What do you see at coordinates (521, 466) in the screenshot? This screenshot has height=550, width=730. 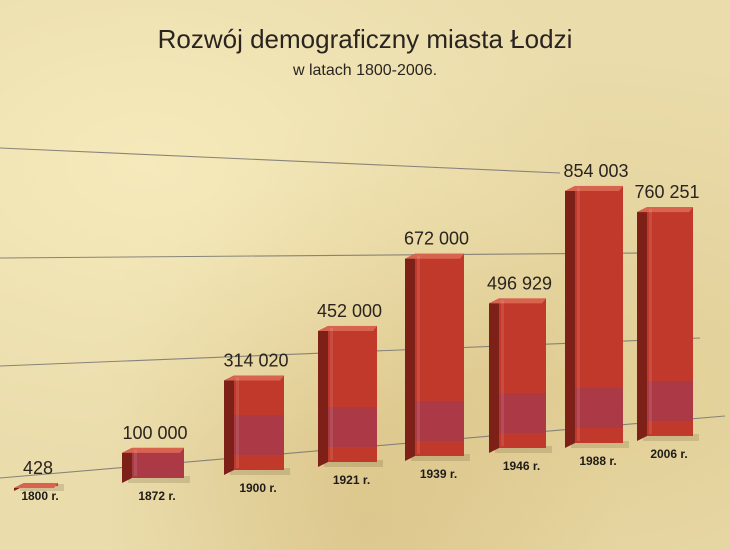 I see `year-label: 1946 r.` at bounding box center [521, 466].